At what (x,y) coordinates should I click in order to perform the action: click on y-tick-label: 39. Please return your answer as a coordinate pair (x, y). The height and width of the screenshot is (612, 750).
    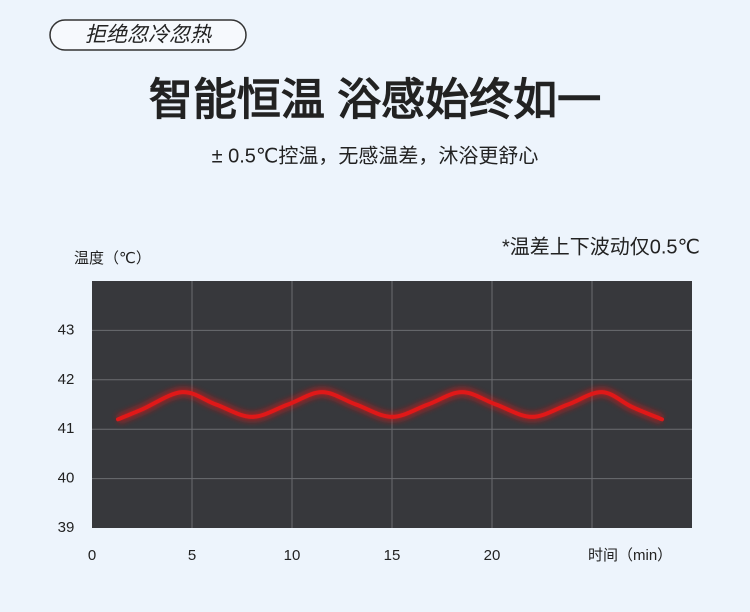
    Looking at the image, I should click on (66, 527).